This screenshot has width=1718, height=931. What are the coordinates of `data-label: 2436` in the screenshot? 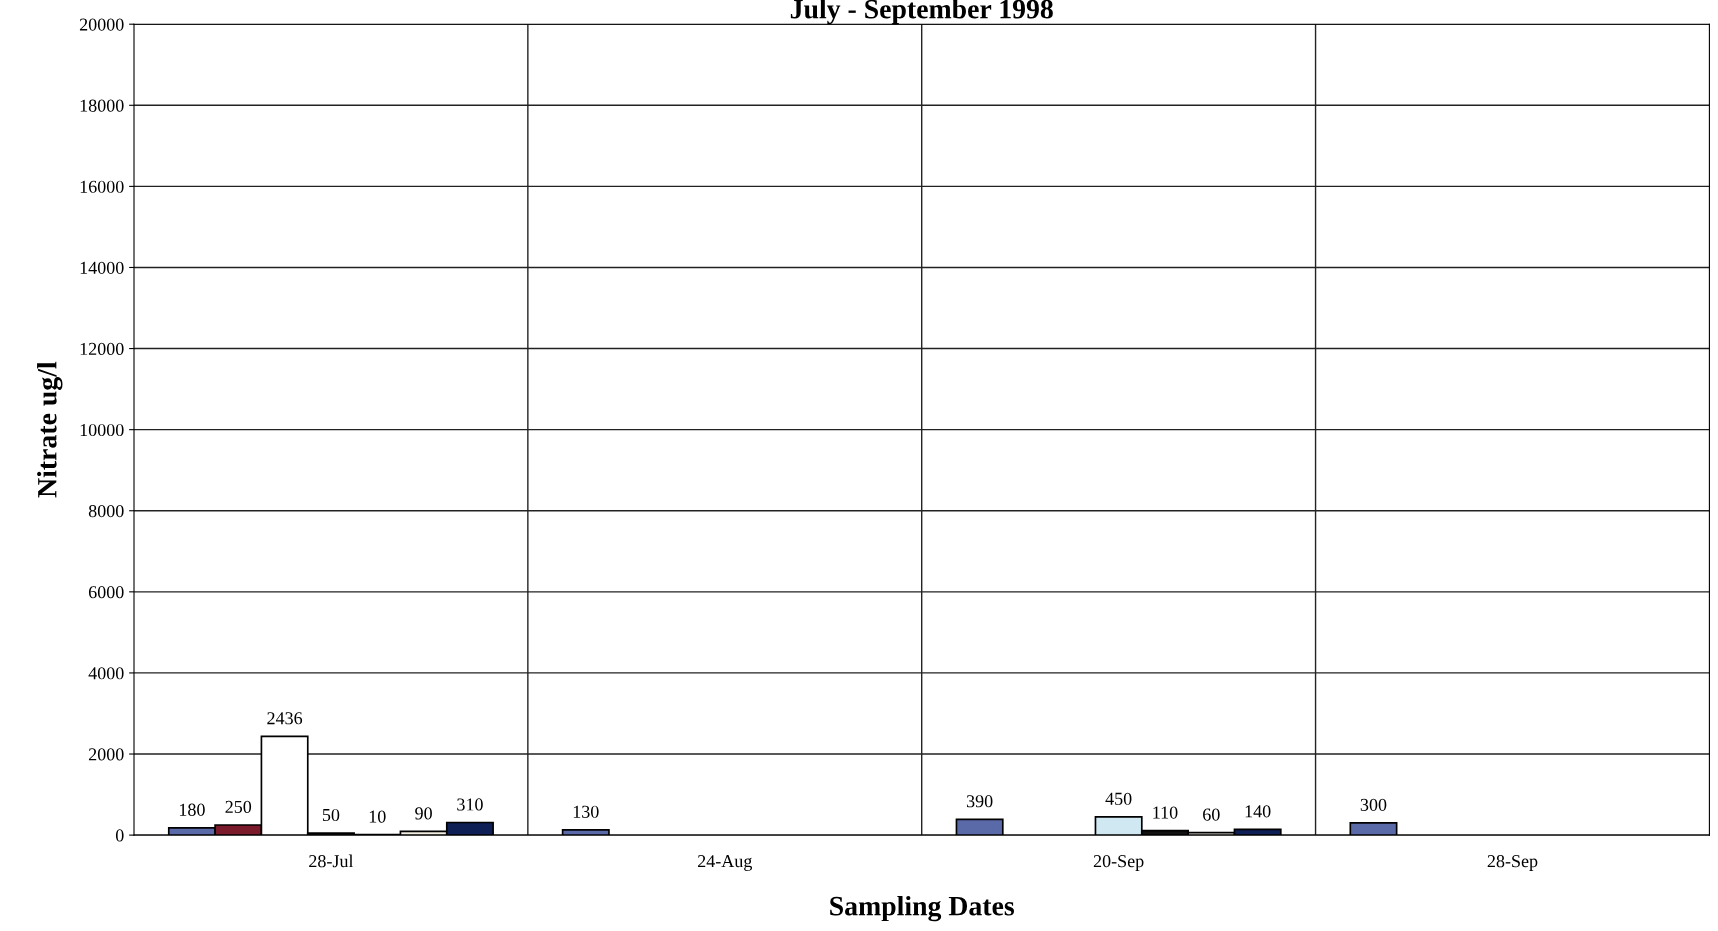 It's located at (285, 718).